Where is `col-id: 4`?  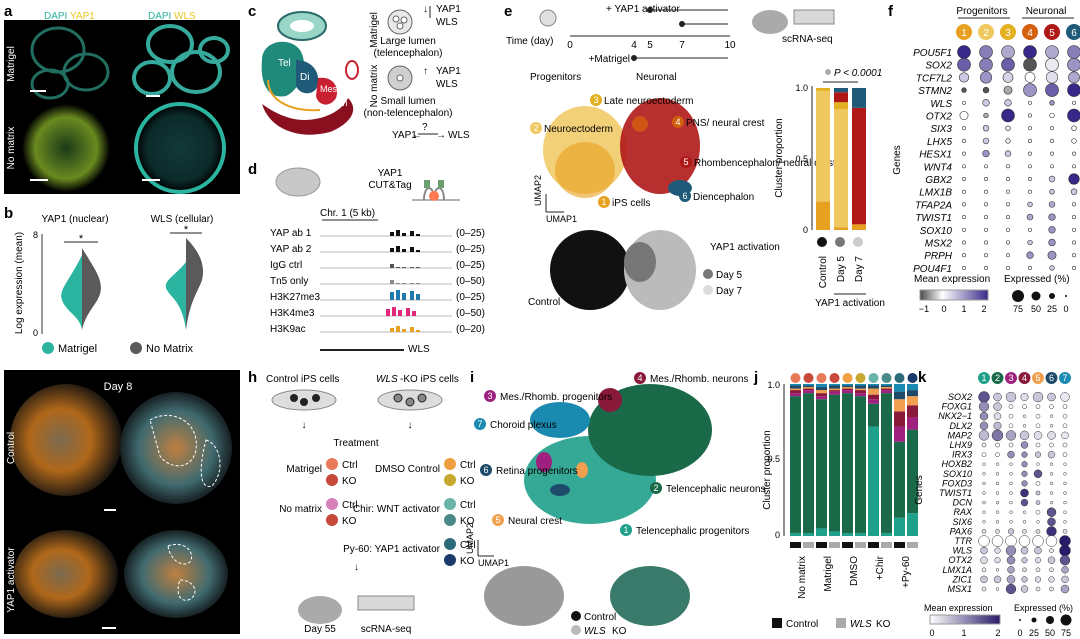 col-id: 4 is located at coordinates (1024, 378).